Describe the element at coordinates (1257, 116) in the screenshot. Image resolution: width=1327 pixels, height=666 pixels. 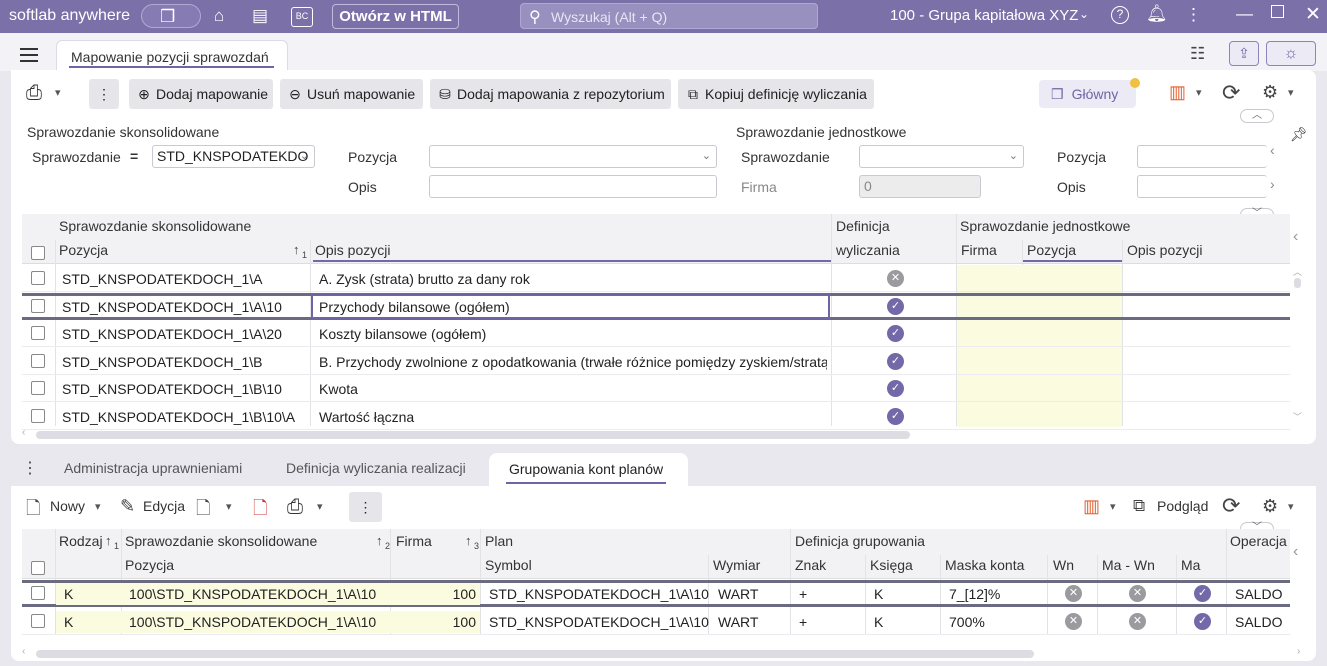
I see `collapse-up-icon: ︿` at that location.